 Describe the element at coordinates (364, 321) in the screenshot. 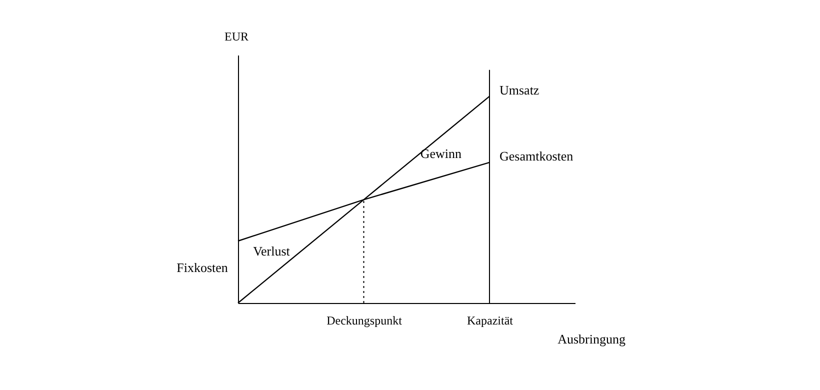

I see `x-tick-label: Deckungspunkt` at that location.